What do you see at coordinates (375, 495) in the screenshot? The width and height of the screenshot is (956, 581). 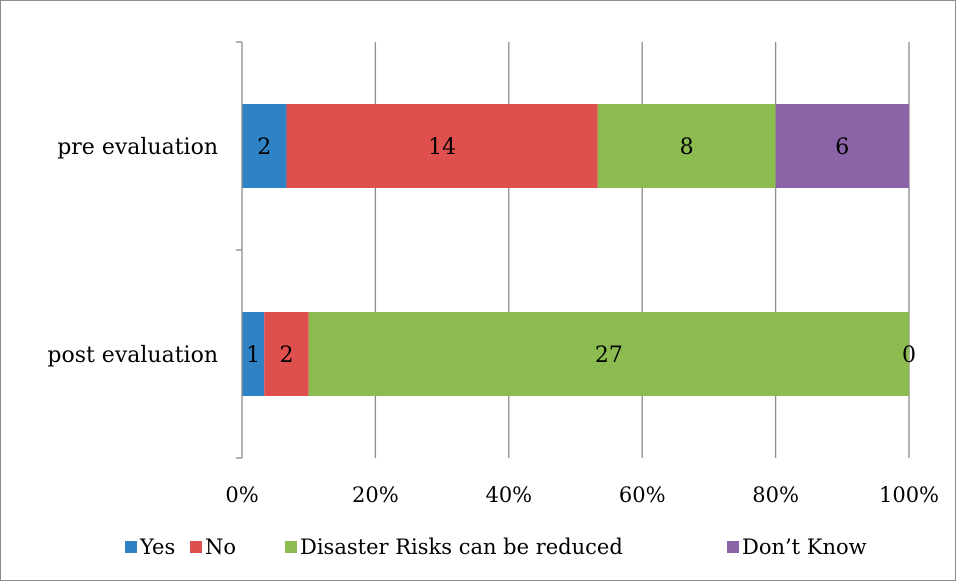 I see `x-tick-label: 20%` at bounding box center [375, 495].